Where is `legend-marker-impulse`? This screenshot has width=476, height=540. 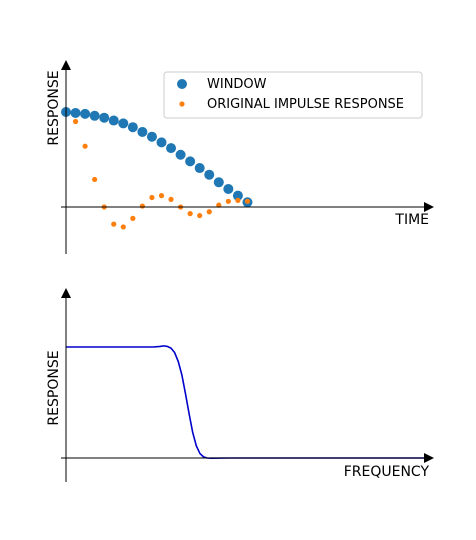
legend-marker-impulse is located at coordinates (182, 104).